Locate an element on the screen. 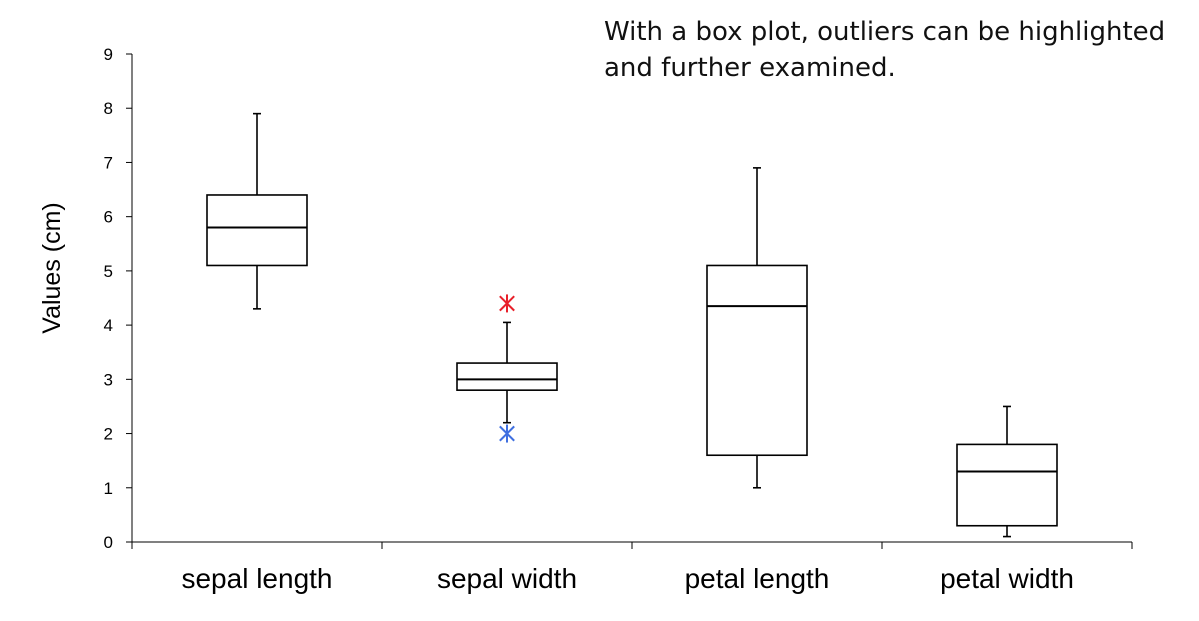 This screenshot has width=1199, height=621. y-tick-label: 5 is located at coordinates (108, 271).